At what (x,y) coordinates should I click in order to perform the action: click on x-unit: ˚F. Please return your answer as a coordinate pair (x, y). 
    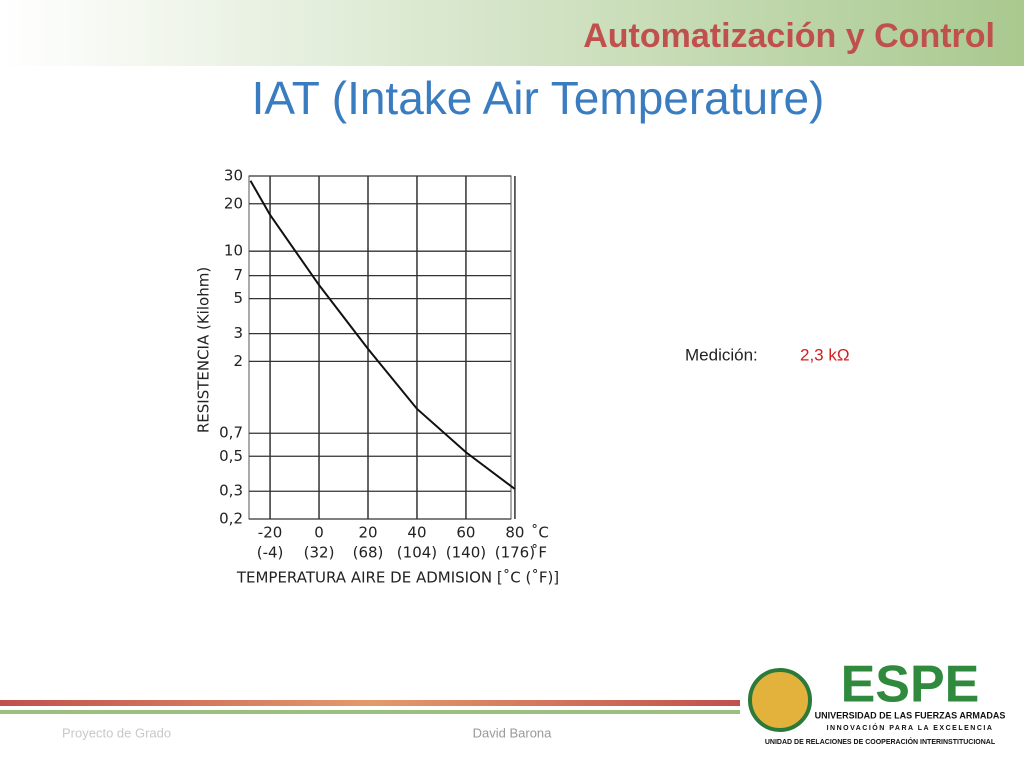
    Looking at the image, I should click on (539, 553).